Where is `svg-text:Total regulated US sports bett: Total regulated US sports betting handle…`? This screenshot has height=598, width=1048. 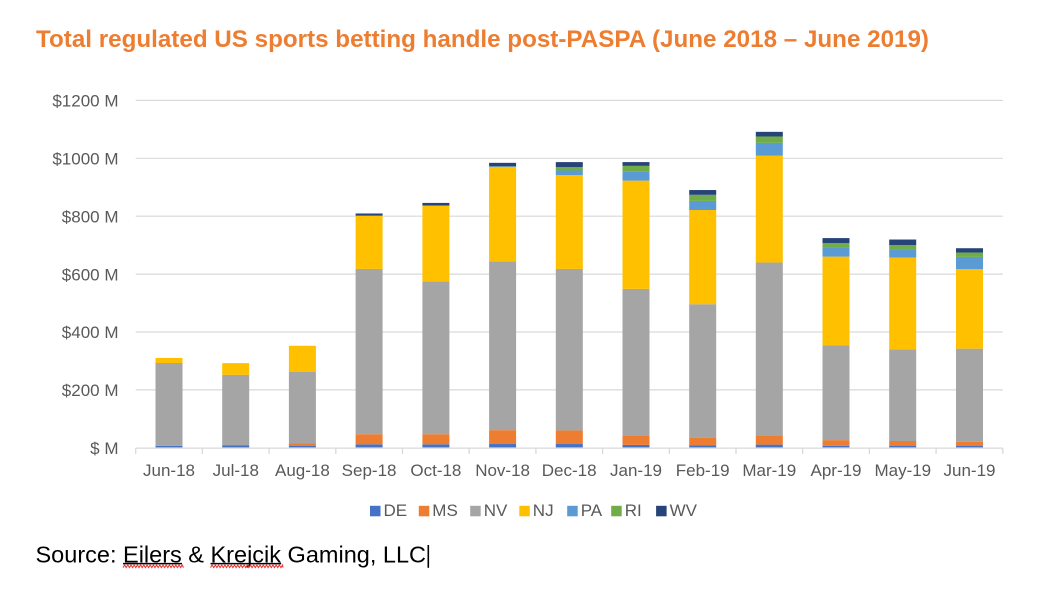
svg-text:Total regulated US sports bett: Total regulated US sports betting handle… is located at coordinates (482, 39).